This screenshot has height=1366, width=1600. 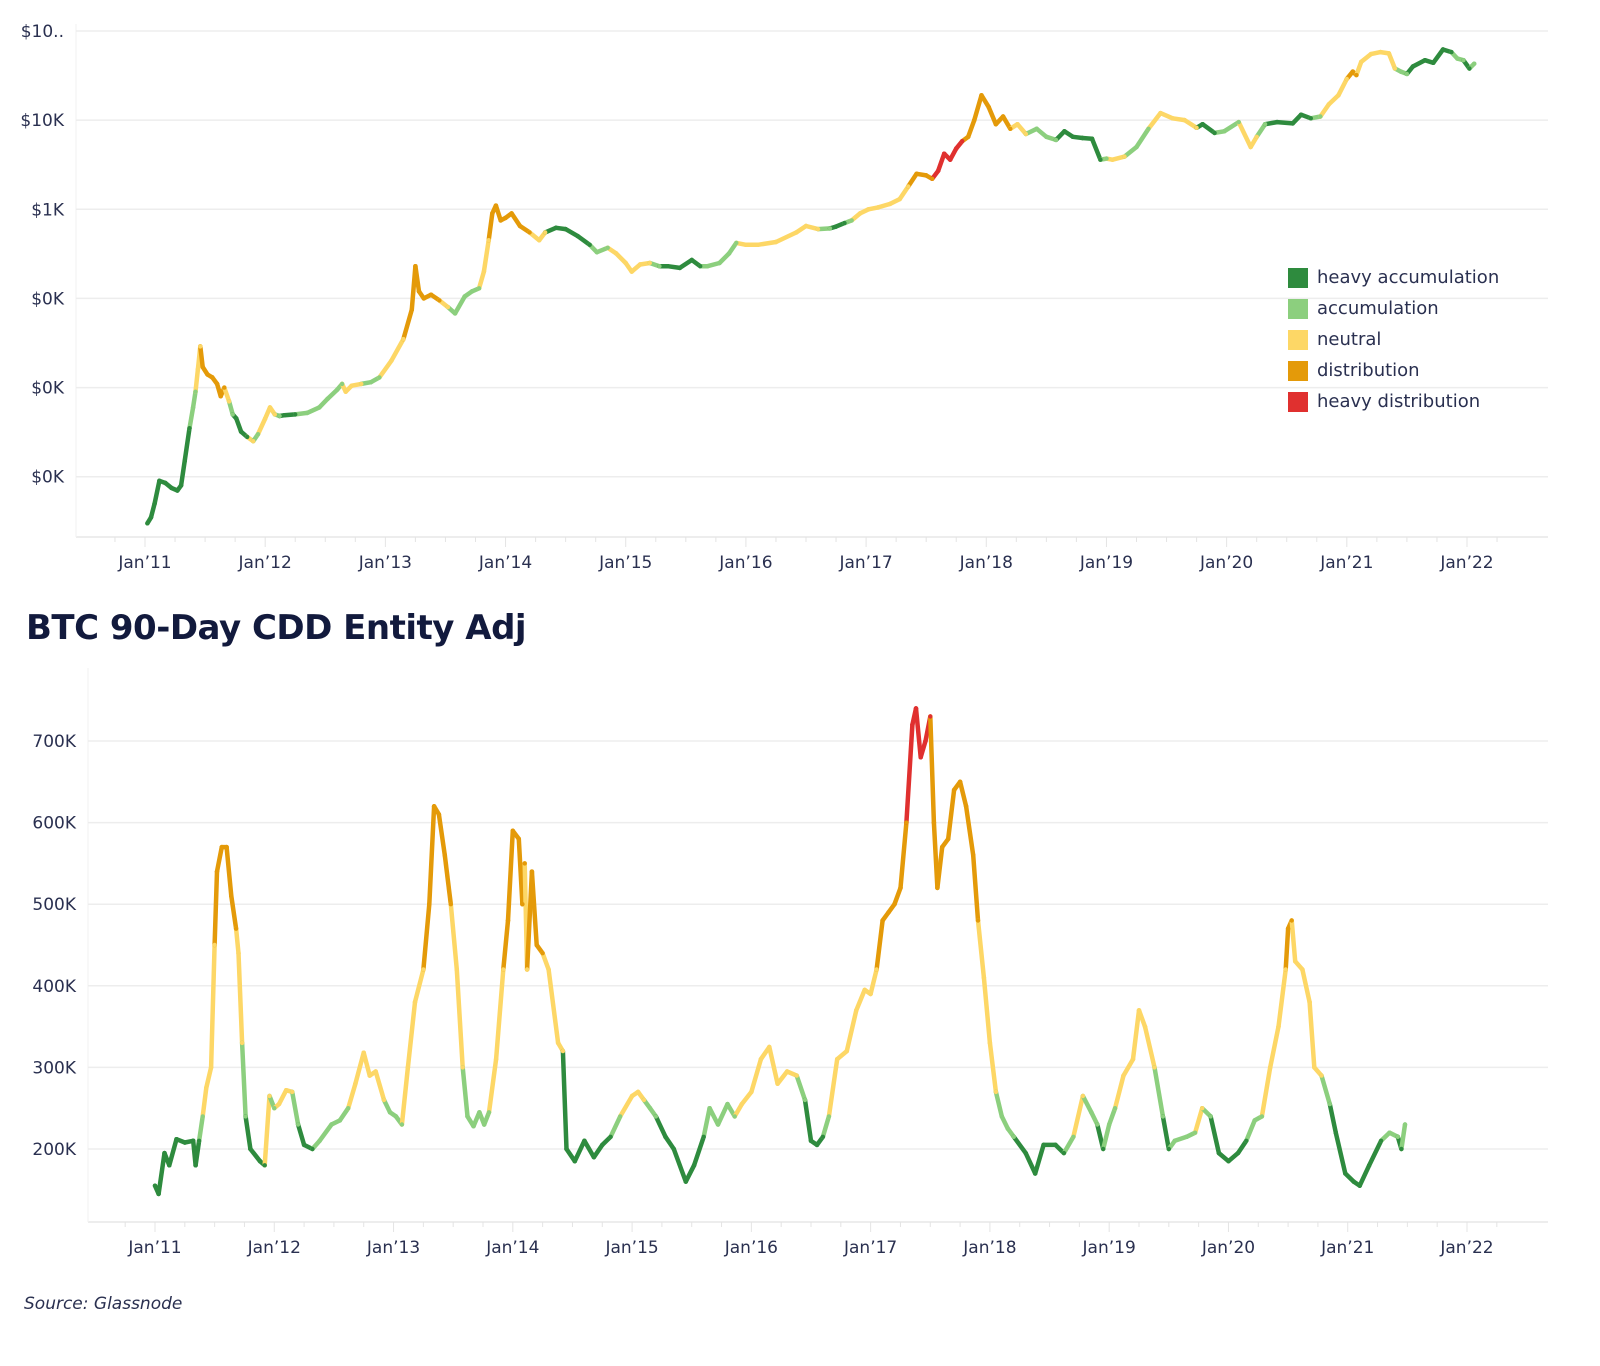 I want to click on line-segment-heavy-accumulation, so click(x=1438, y=56).